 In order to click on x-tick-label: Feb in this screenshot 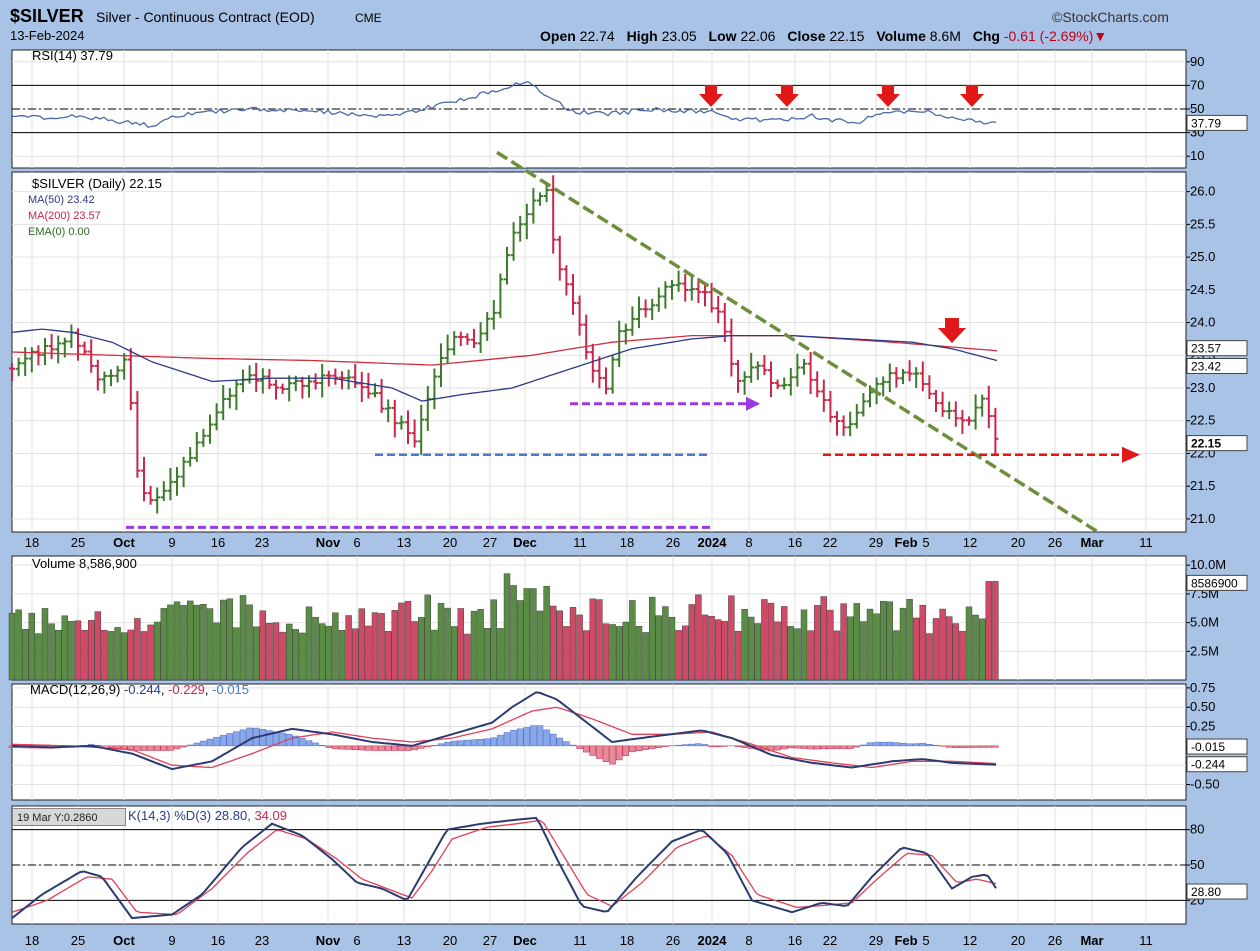, I will do `click(905, 542)`.